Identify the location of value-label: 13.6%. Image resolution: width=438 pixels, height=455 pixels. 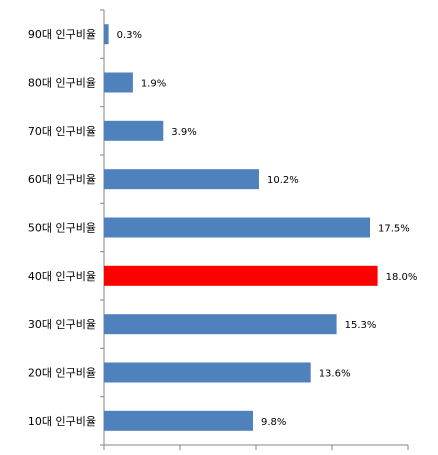
(335, 374).